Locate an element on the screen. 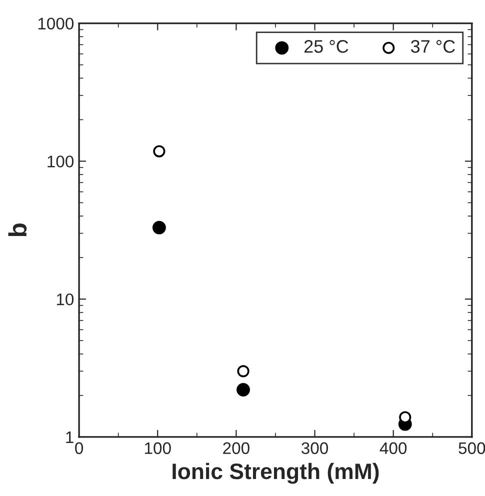 The height and width of the screenshot is (496, 485). legend-label: 37 °C is located at coordinates (432, 46).